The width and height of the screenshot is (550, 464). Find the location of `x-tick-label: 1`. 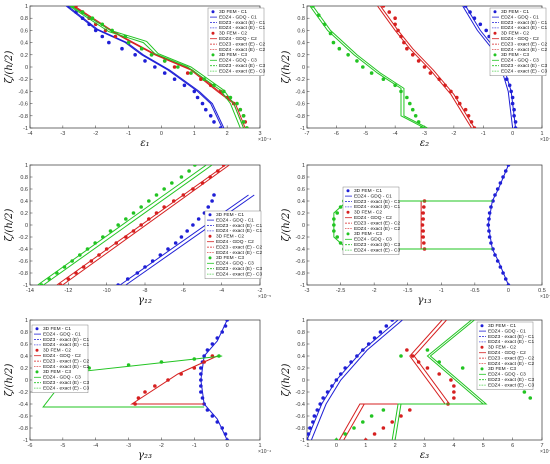

x-tick-label: 1 is located at coordinates (194, 134).